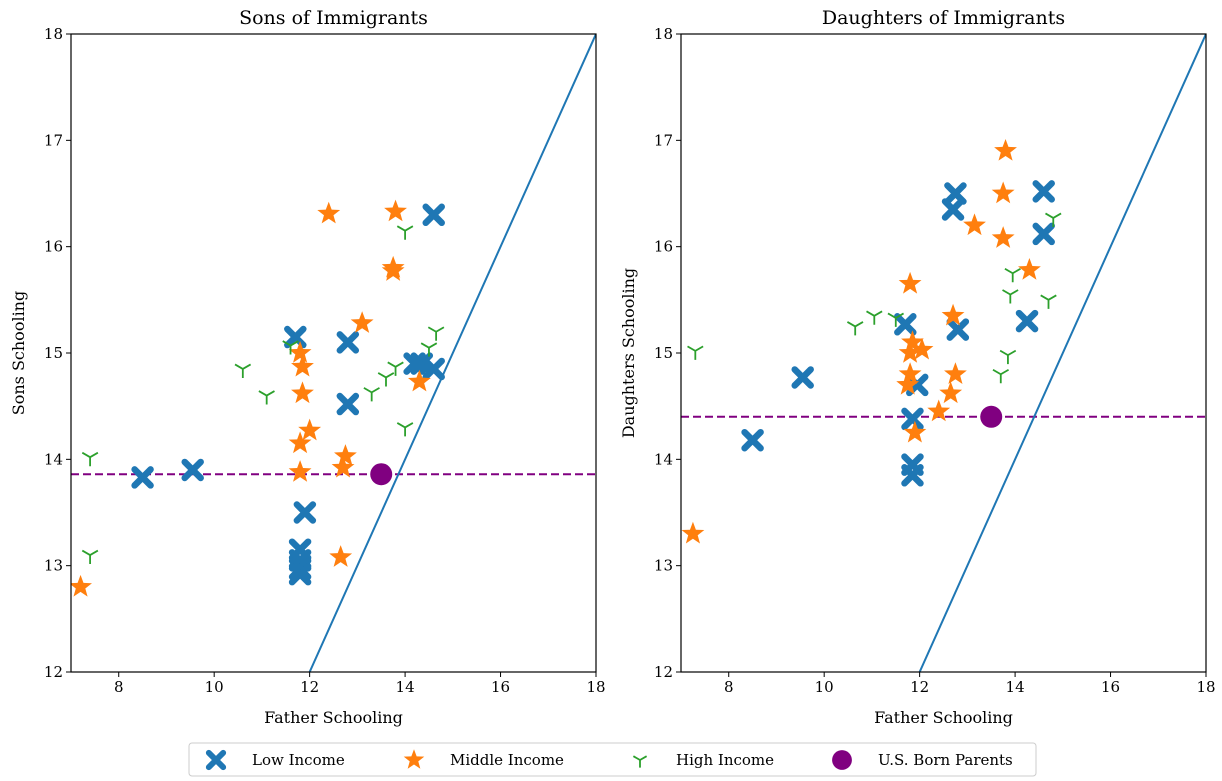 The height and width of the screenshot is (781, 1222). Describe the element at coordinates (943, 18) in the screenshot. I see `chart-title: Daughters of Immigrants` at that location.